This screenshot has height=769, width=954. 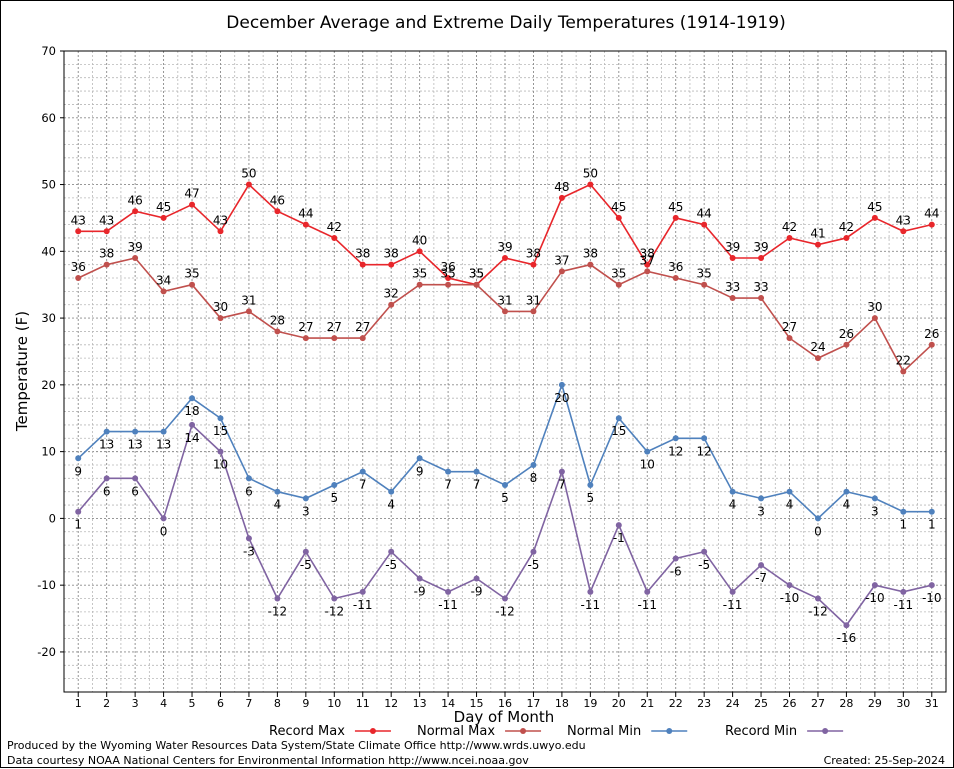 I want to click on series-3-data-label: 5, so click(x=505, y=498).